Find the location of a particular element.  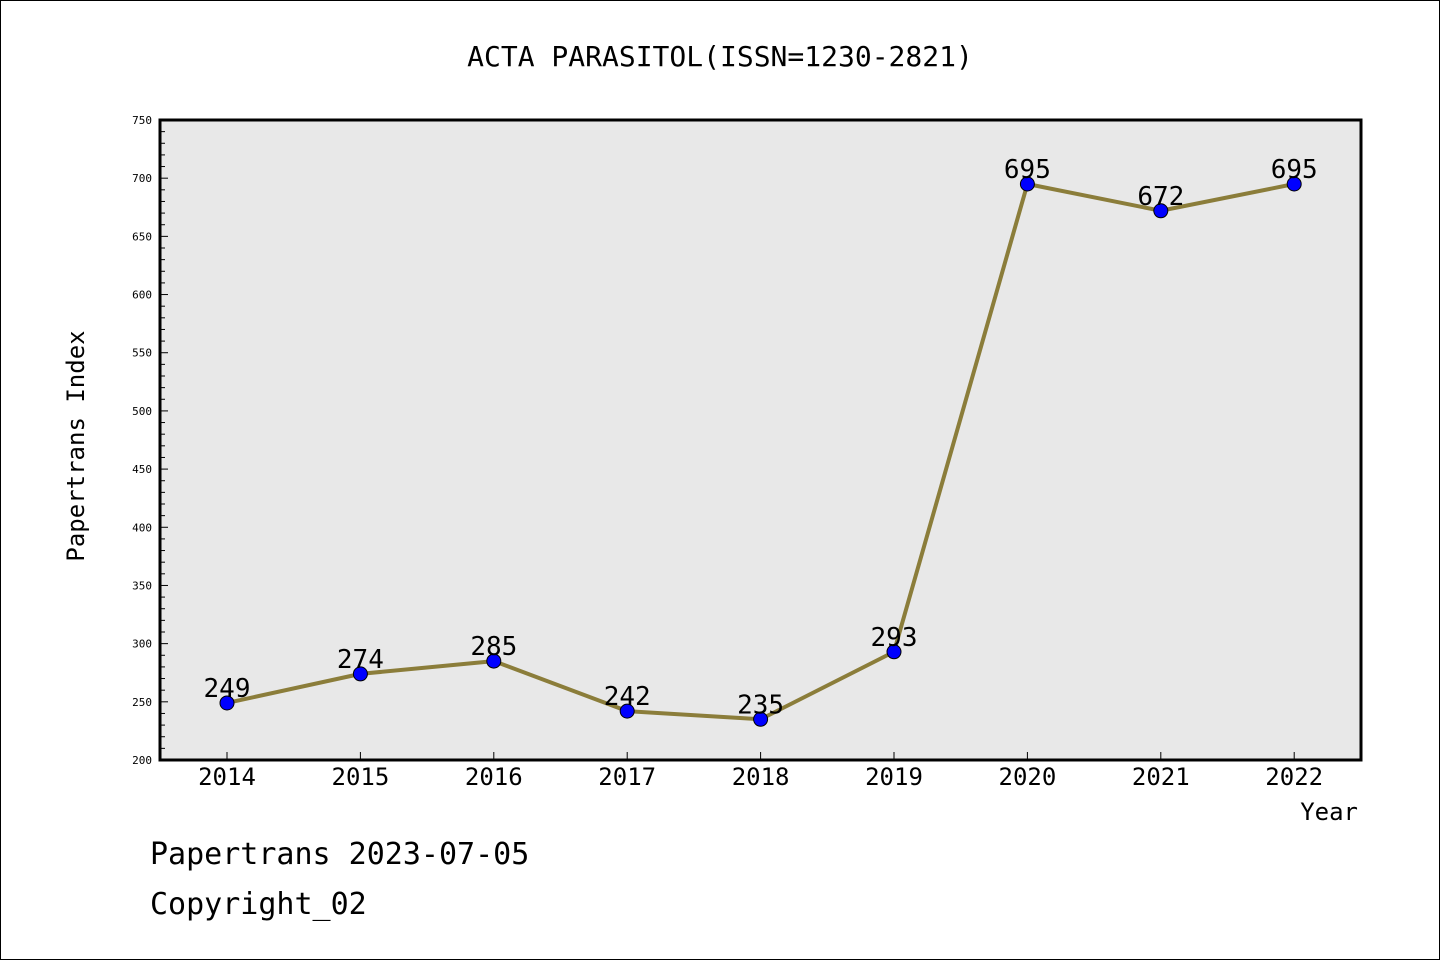

x-tick-label: 2017 is located at coordinates (627, 777).